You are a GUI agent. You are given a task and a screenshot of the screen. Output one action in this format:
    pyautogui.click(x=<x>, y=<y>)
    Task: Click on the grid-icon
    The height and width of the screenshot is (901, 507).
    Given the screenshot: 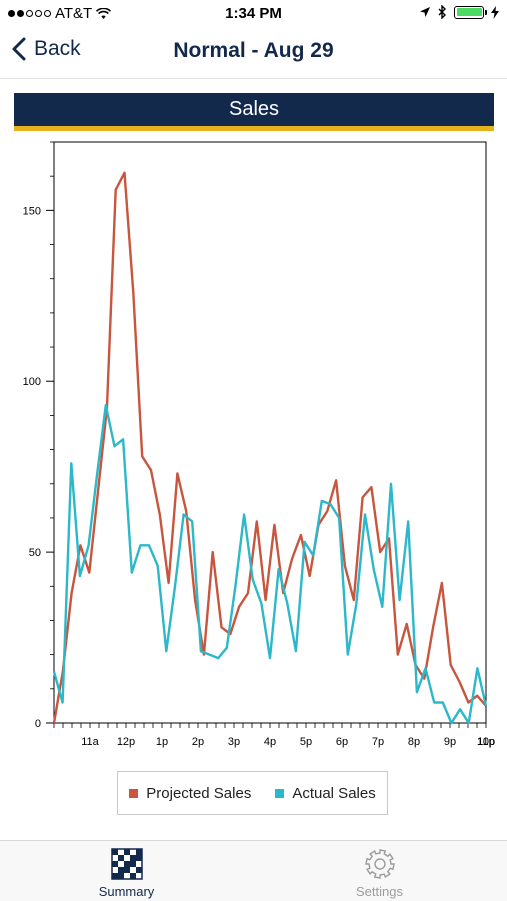 What is the action you would take?
    pyautogui.click(x=127, y=864)
    